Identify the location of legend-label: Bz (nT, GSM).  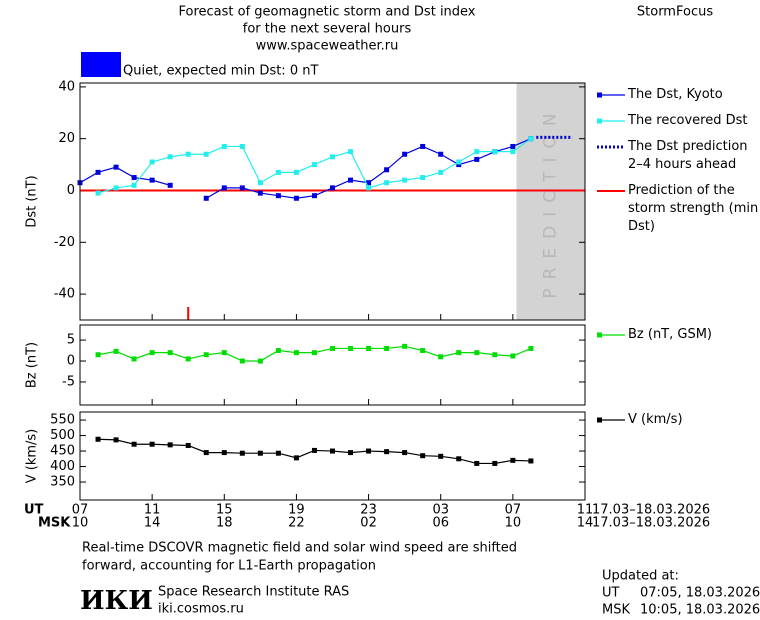
(670, 334).